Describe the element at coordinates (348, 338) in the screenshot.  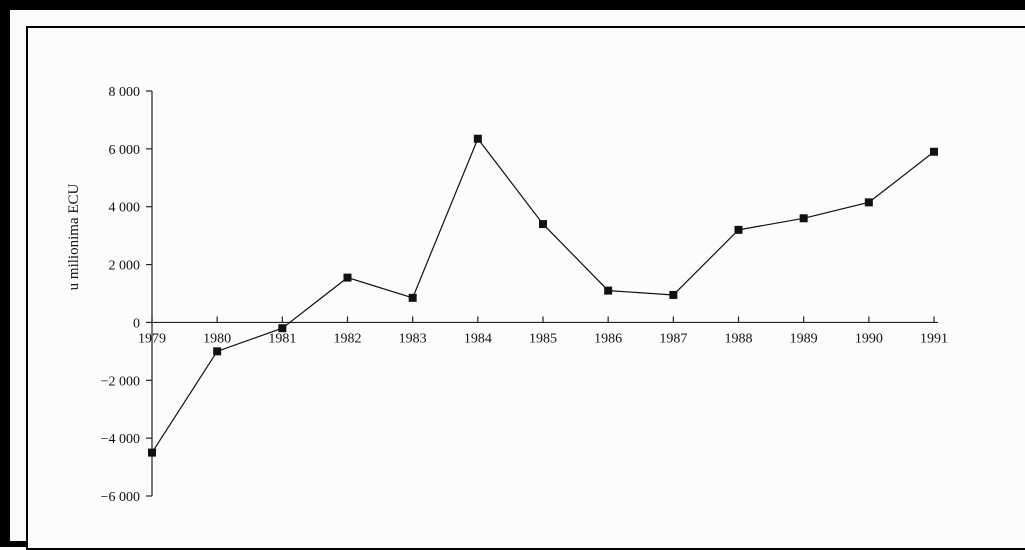
I see `x-tick-label: 1982` at that location.